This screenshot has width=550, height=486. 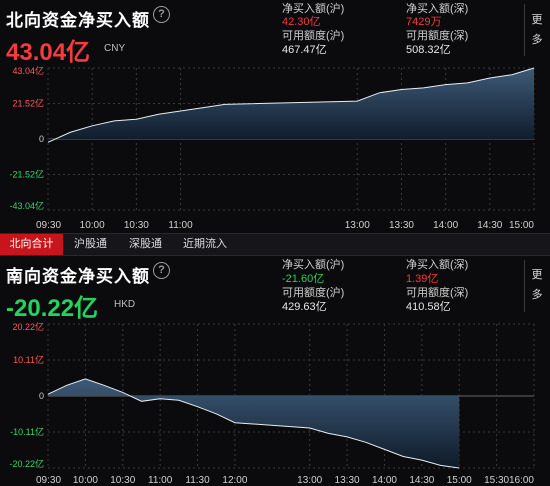 I want to click on south-line, so click(x=253, y=423).